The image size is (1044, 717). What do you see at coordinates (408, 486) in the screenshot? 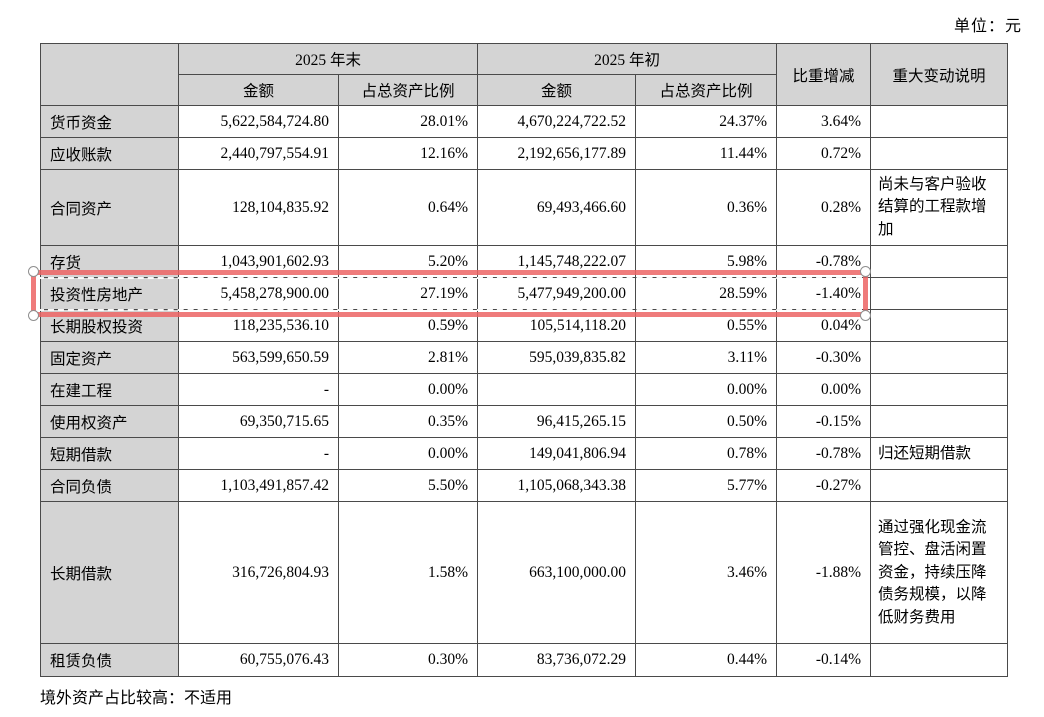
I see `row-end-ratio-cell: 5.50%` at bounding box center [408, 486].